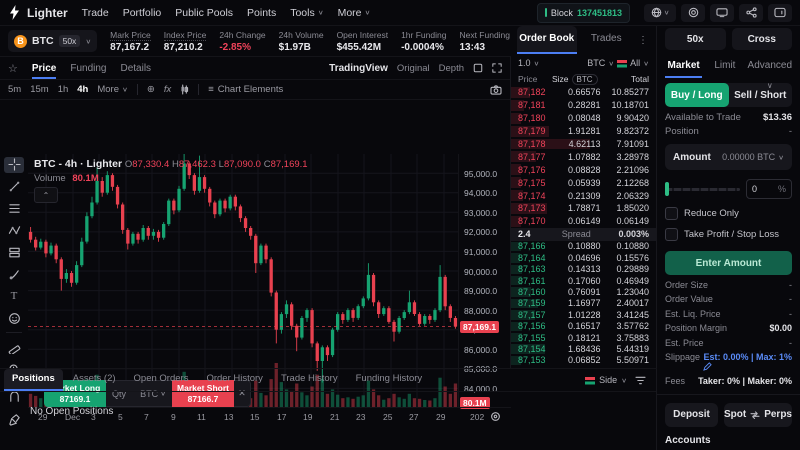 This screenshot has width=800, height=450. What do you see at coordinates (697, 95) in the screenshot?
I see `buy-long-button: Buy / Long` at bounding box center [697, 95].